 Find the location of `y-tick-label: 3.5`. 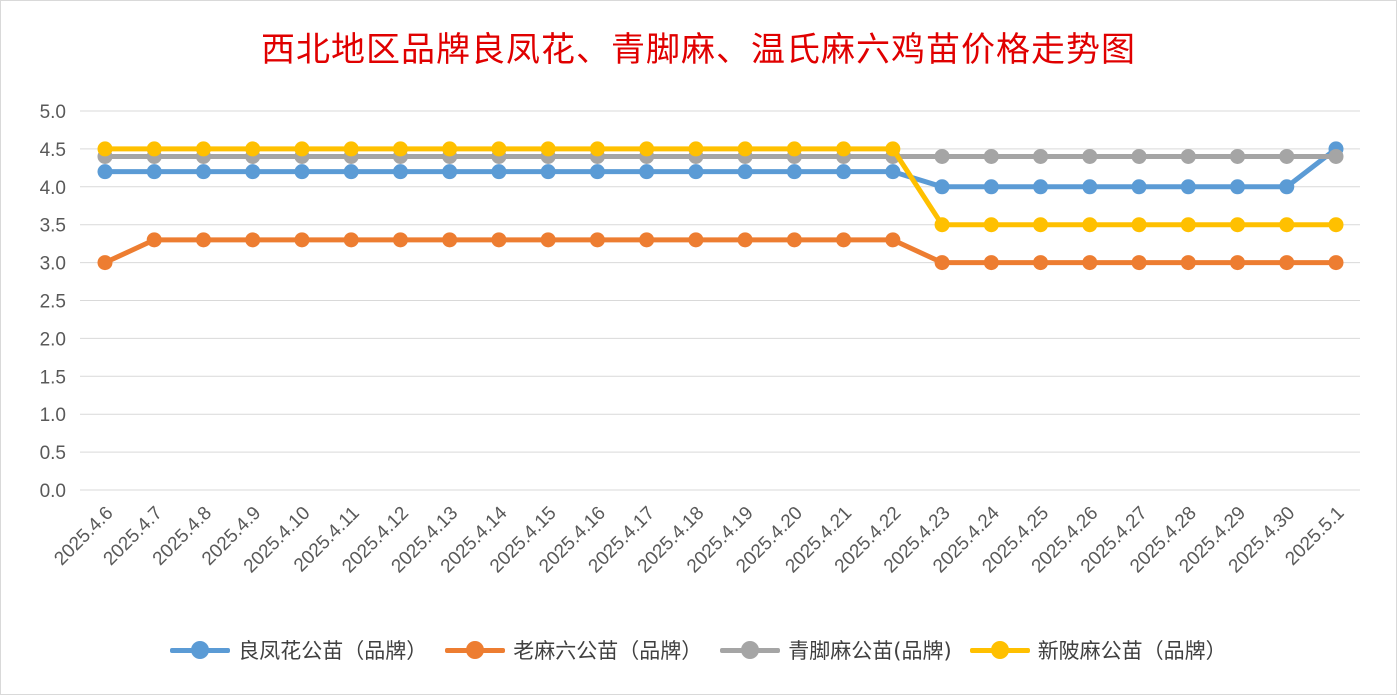

y-tick-label: 3.5 is located at coordinates (53, 226).